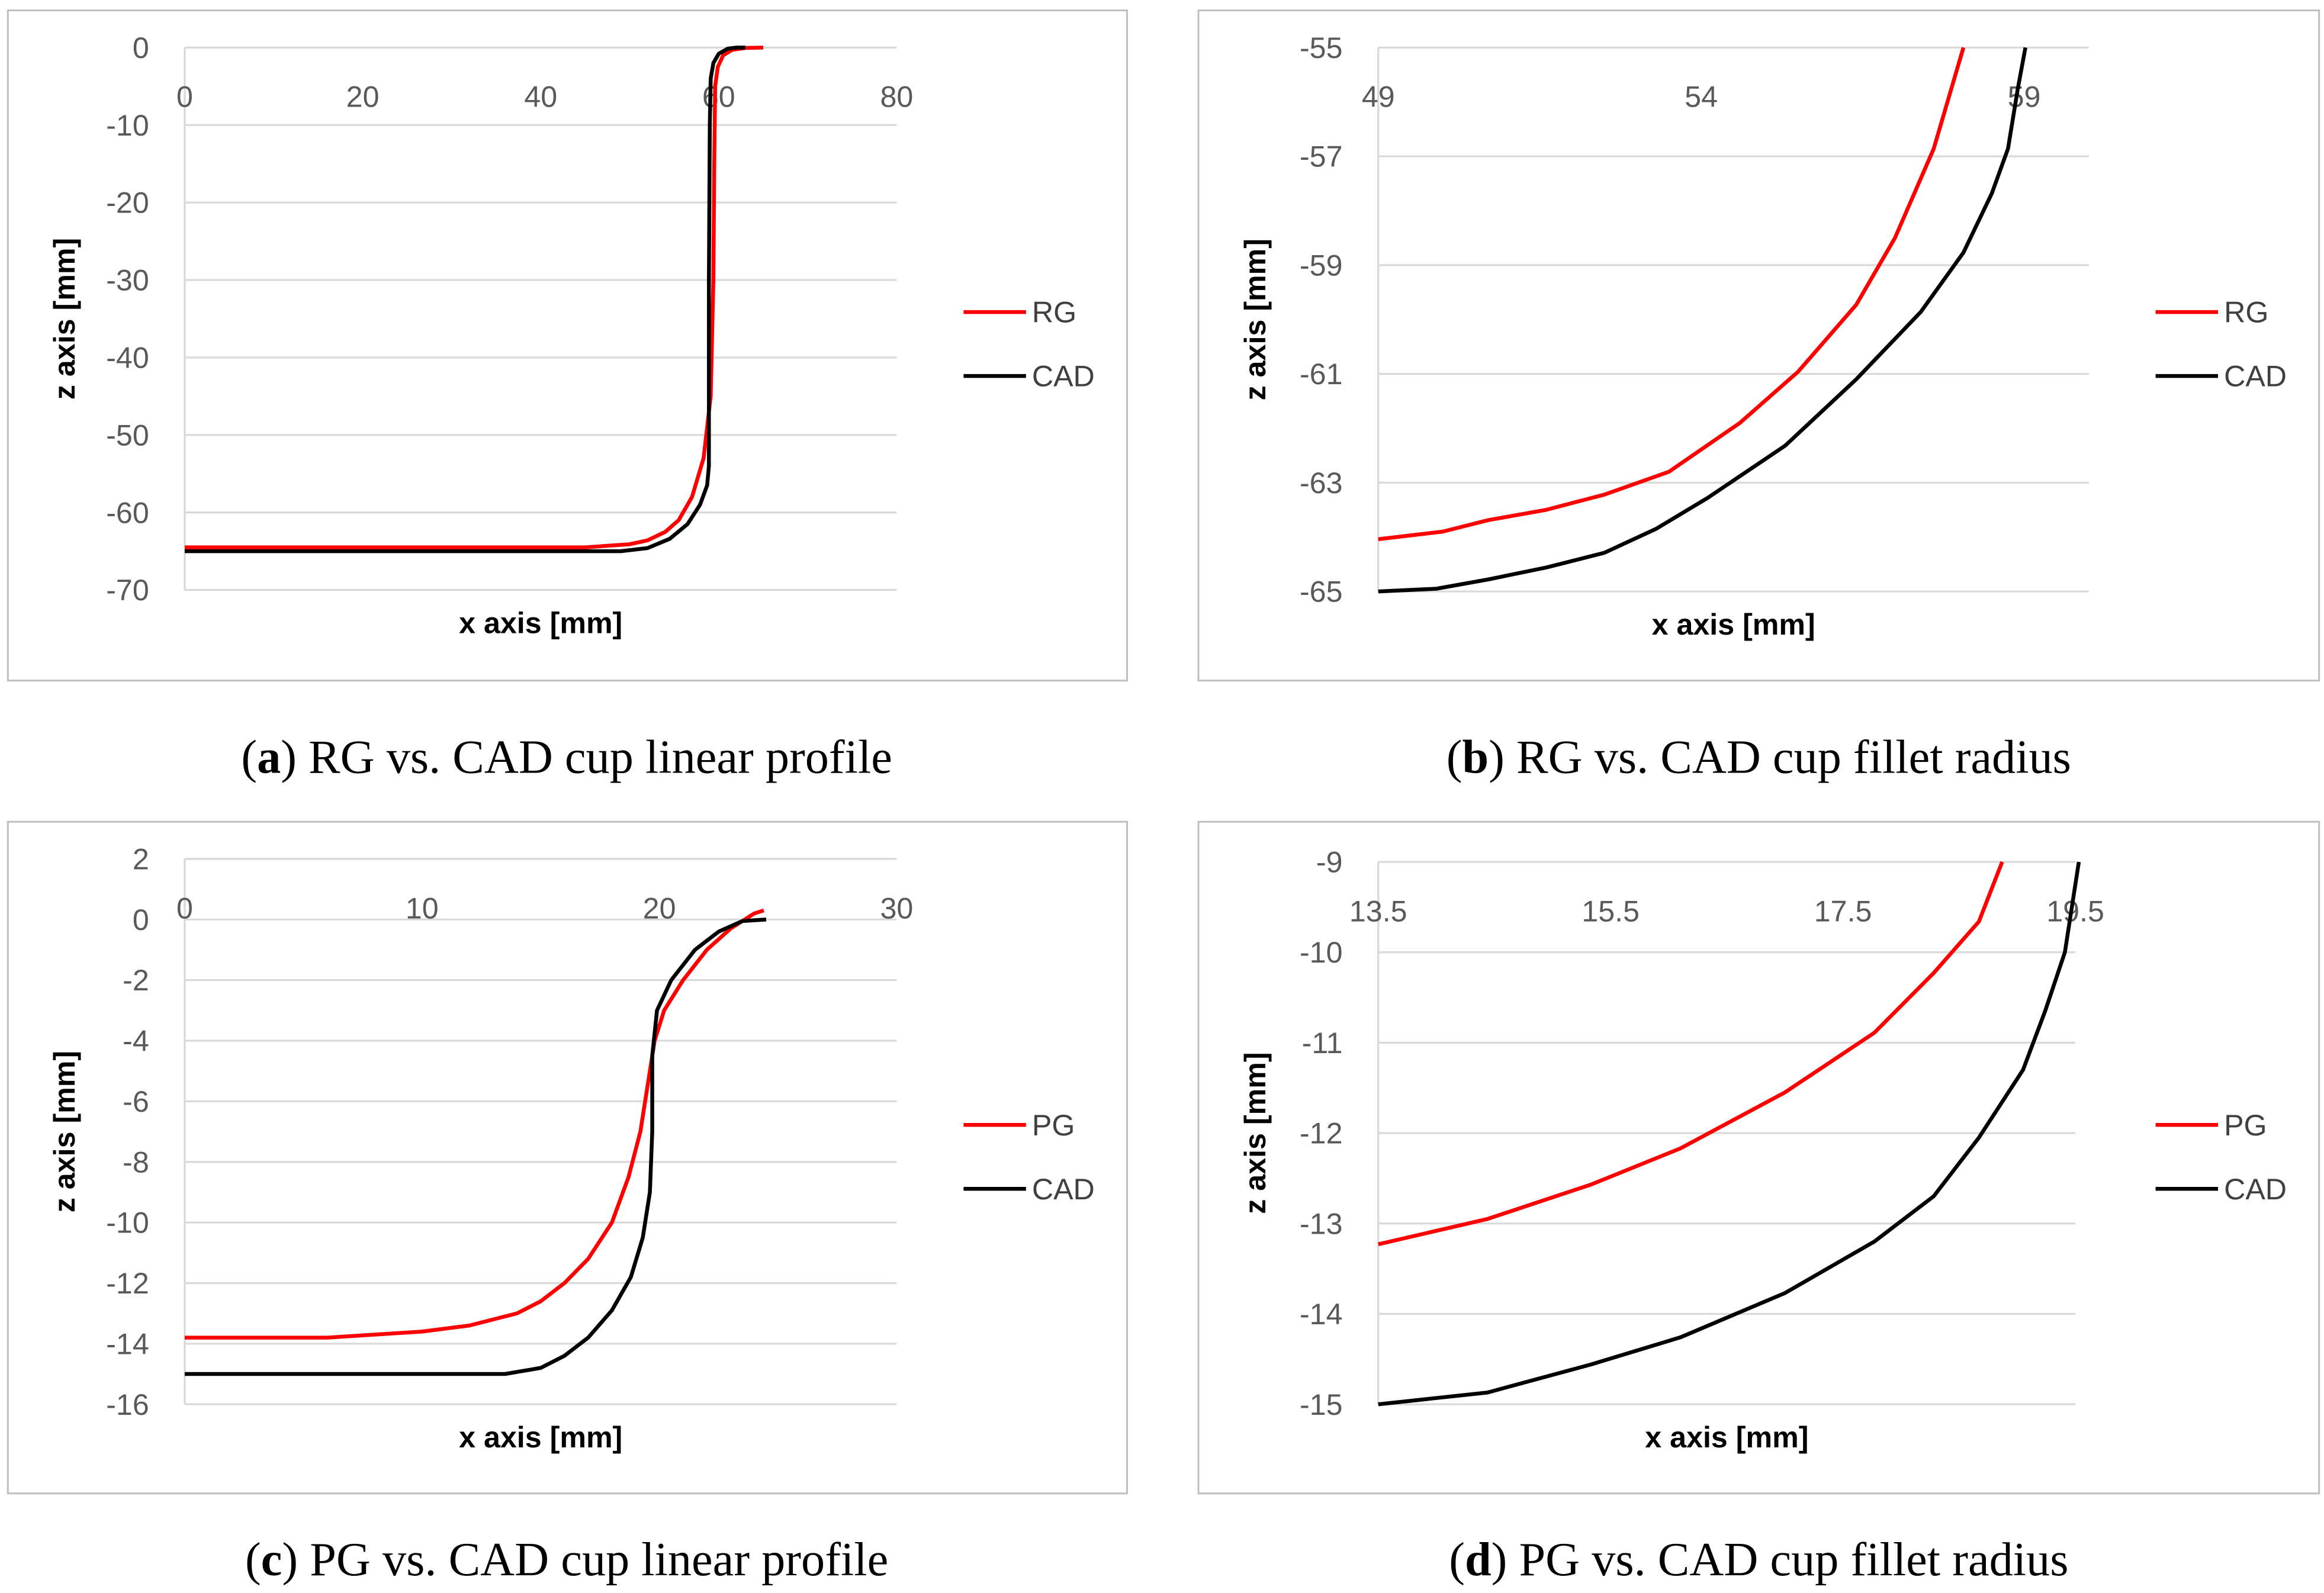  I want to click on y-tick-label: -13, so click(1321, 1223).